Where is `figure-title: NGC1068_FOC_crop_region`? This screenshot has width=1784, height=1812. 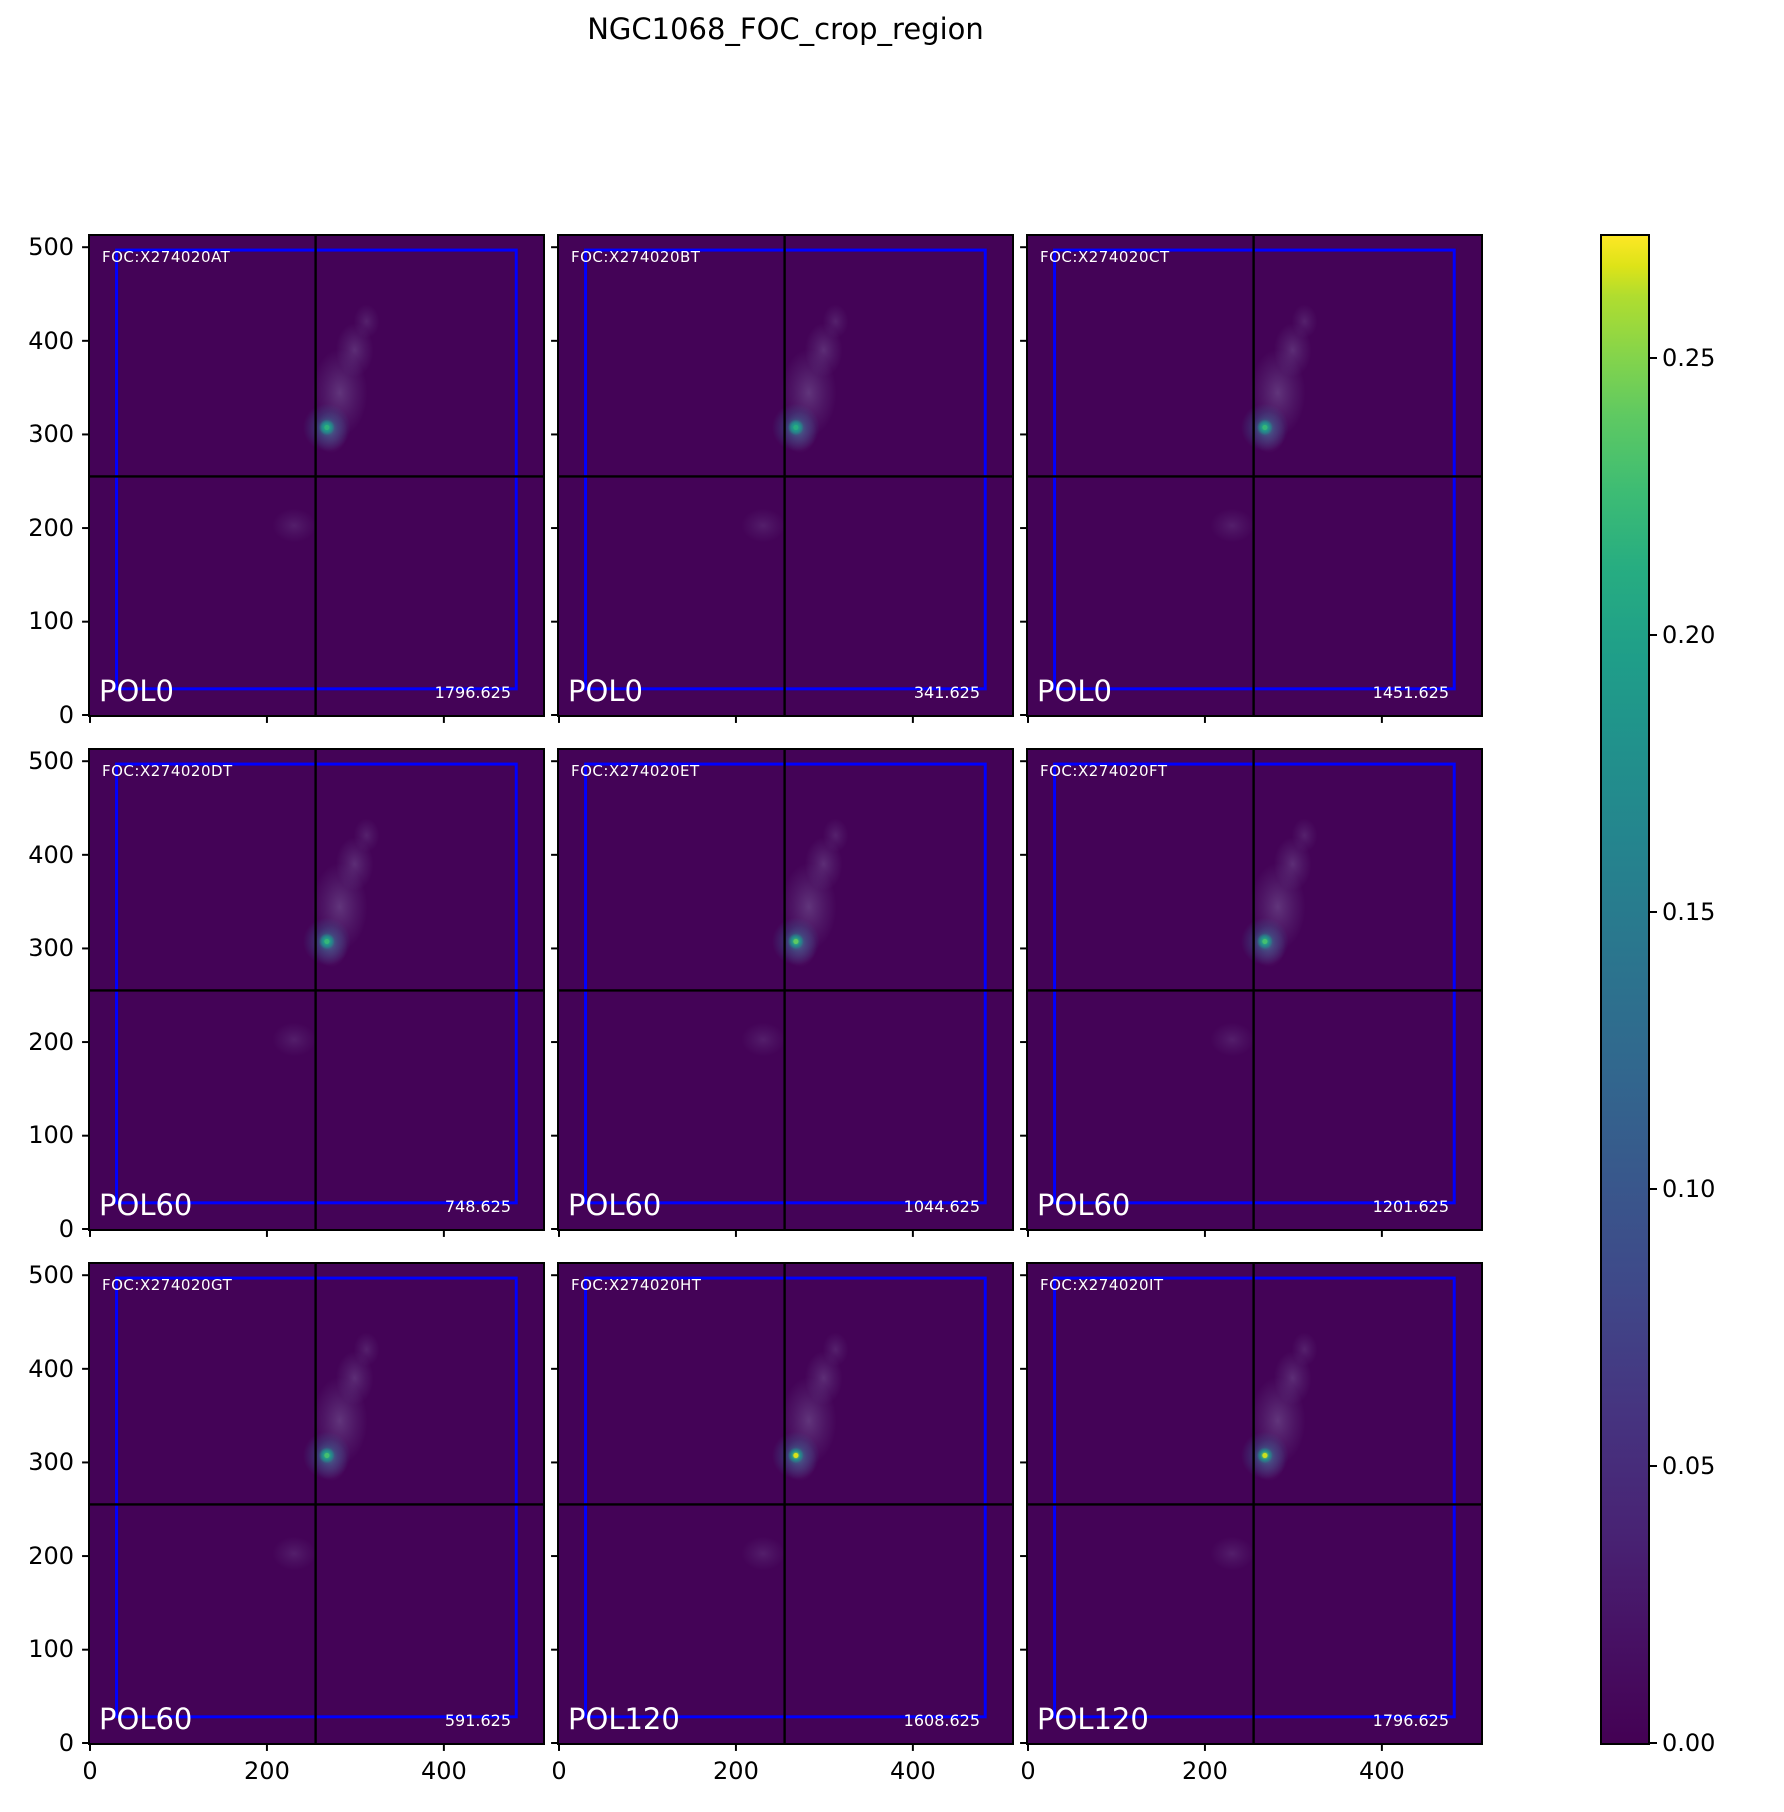 figure-title: NGC1068_FOC_crop_region is located at coordinates (785, 29).